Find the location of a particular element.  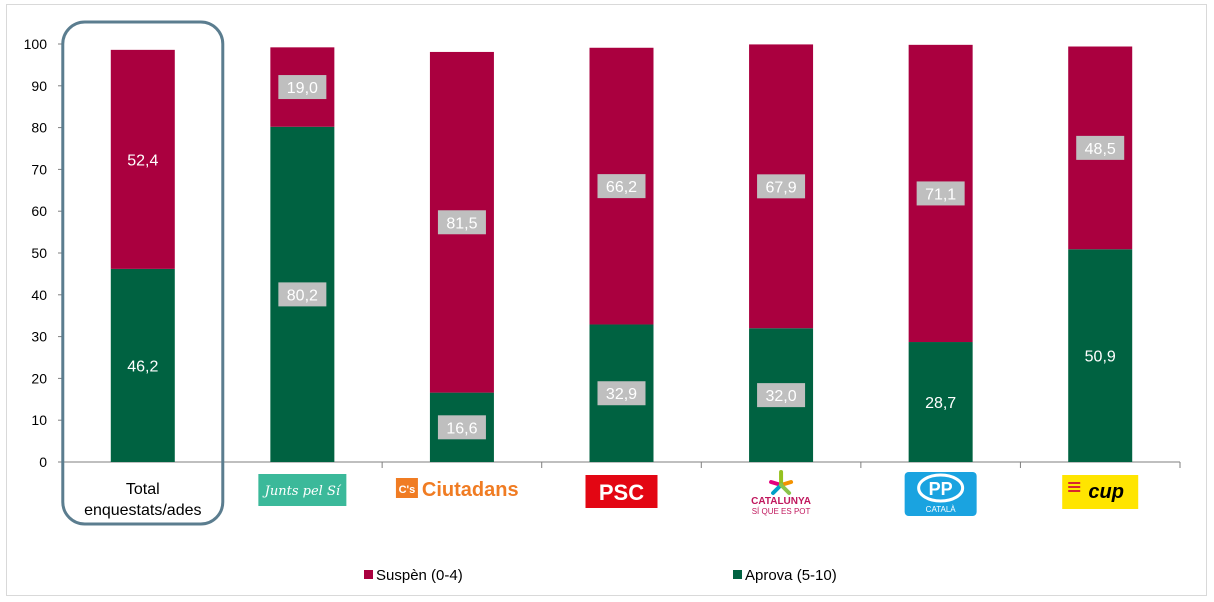

data-label: 52,4 is located at coordinates (142, 160).